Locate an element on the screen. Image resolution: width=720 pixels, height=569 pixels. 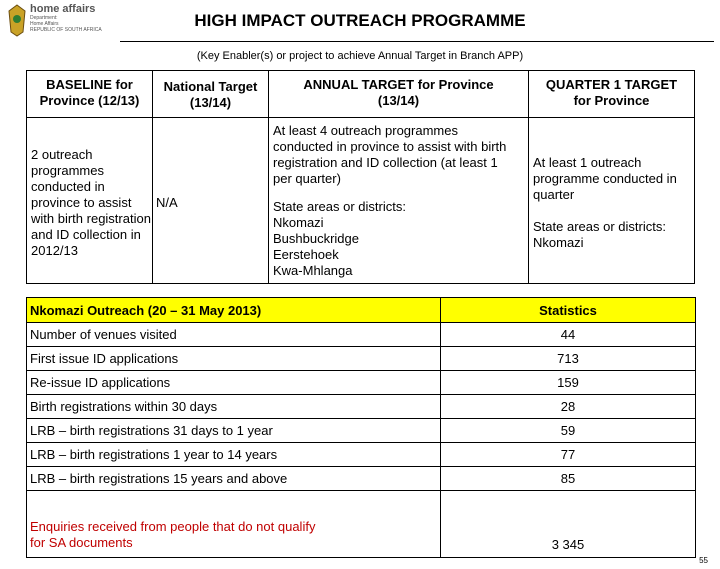
header-rule is located at coordinates (417, 41).